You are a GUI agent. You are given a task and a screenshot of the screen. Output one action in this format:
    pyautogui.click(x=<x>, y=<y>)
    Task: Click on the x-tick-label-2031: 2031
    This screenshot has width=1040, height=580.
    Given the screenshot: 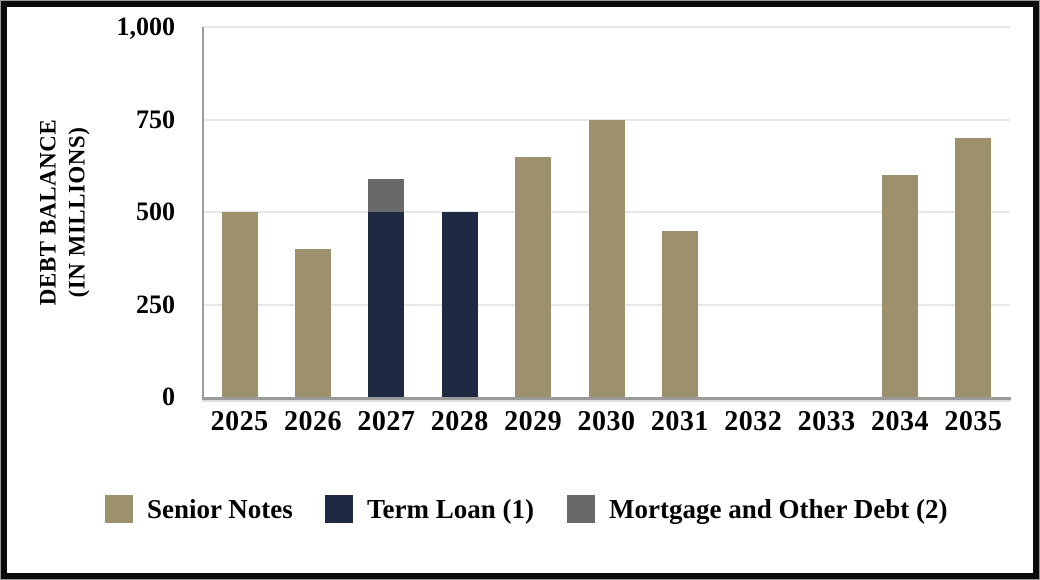 What is the action you would take?
    pyautogui.click(x=679, y=421)
    